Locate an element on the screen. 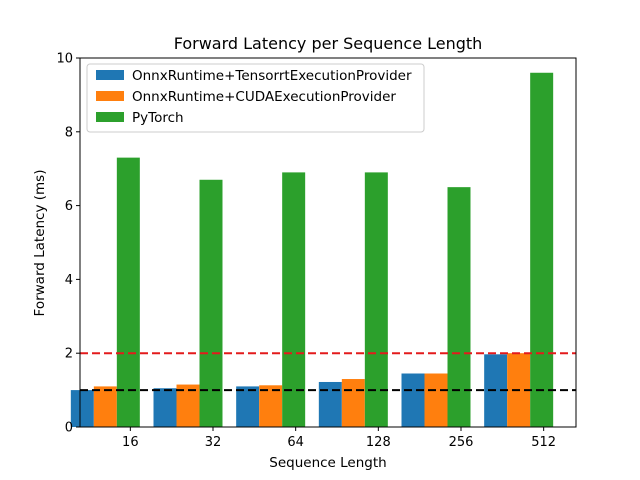 The image size is (640, 480). x-tick-label: 16 is located at coordinates (130, 442).